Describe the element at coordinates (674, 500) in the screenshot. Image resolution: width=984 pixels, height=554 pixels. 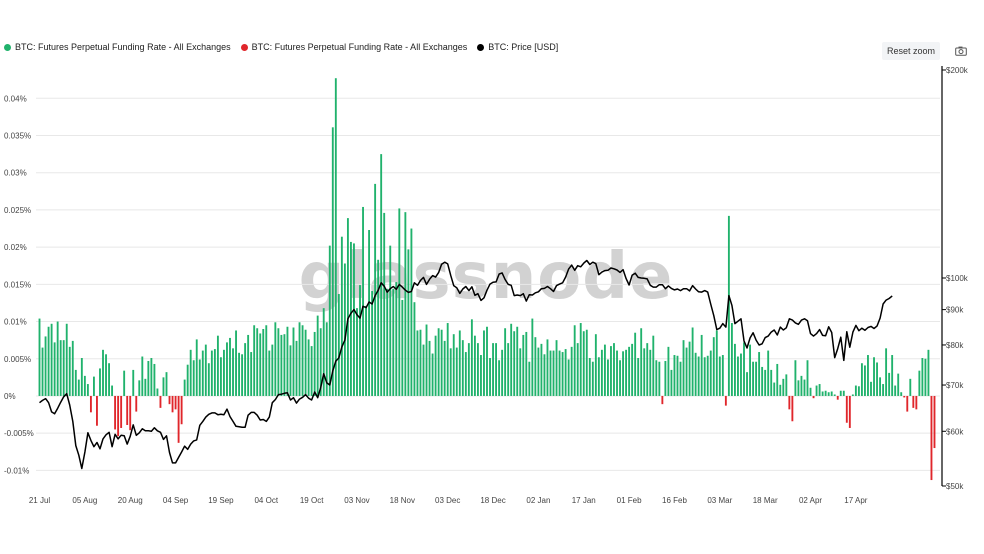
I see `x-tick-label: 16 Feb` at that location.